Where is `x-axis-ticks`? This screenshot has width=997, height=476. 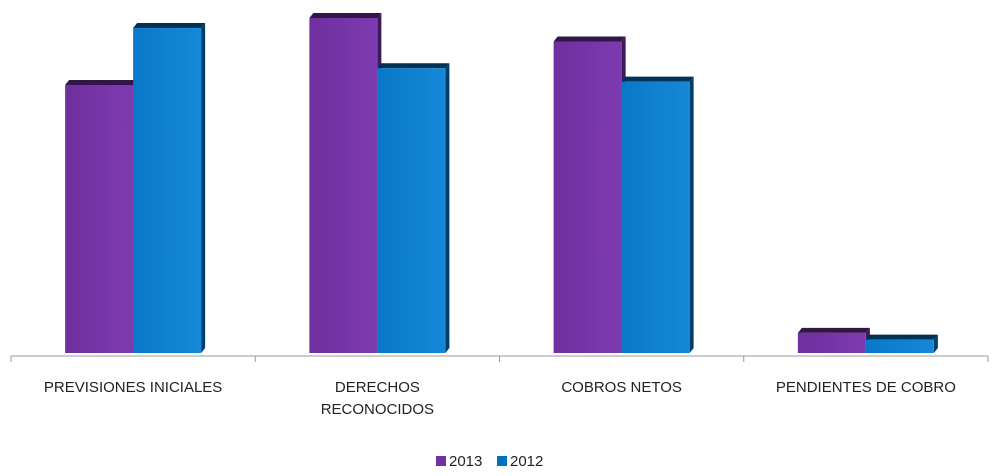 x-axis-ticks is located at coordinates (499, 359).